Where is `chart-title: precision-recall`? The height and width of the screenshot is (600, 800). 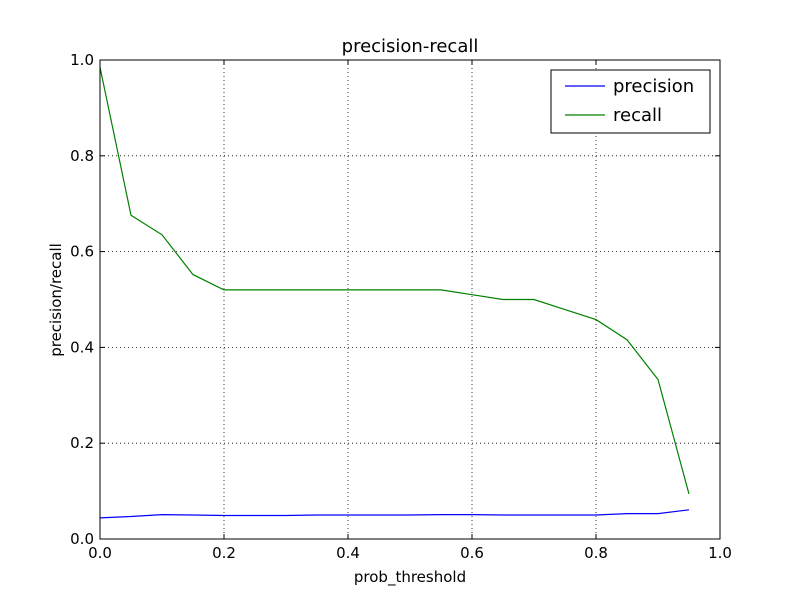 chart-title: precision-recall is located at coordinates (410, 46).